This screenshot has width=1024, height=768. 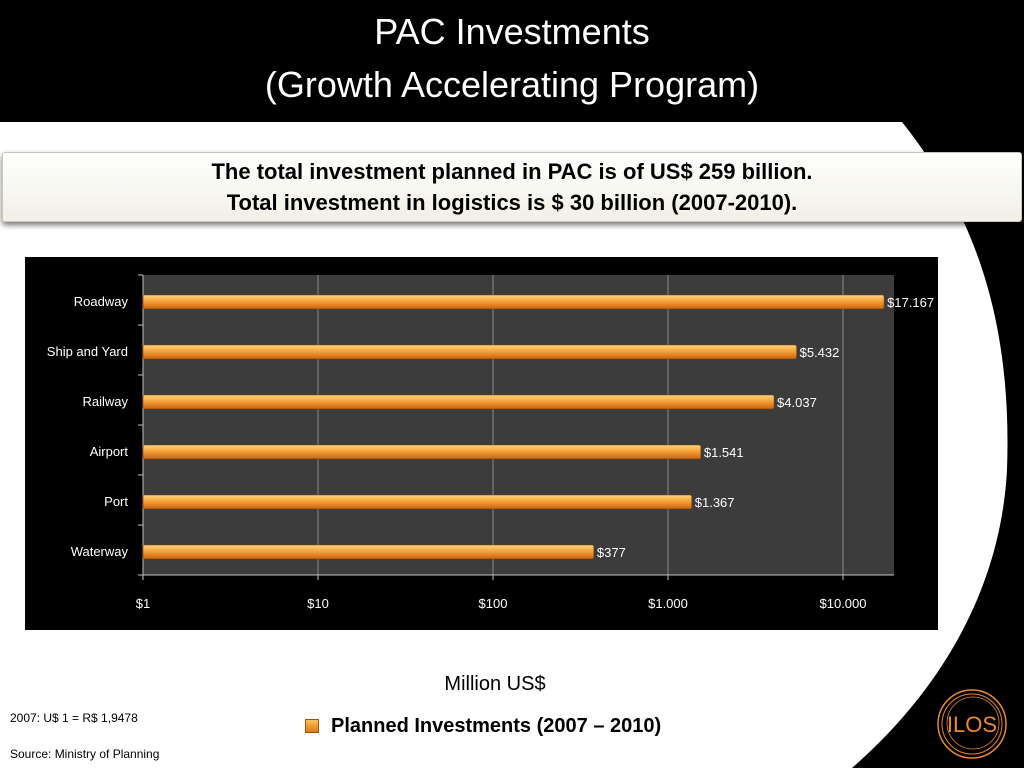 What do you see at coordinates (820, 352) in the screenshot?
I see `bar-value-label: $5.432` at bounding box center [820, 352].